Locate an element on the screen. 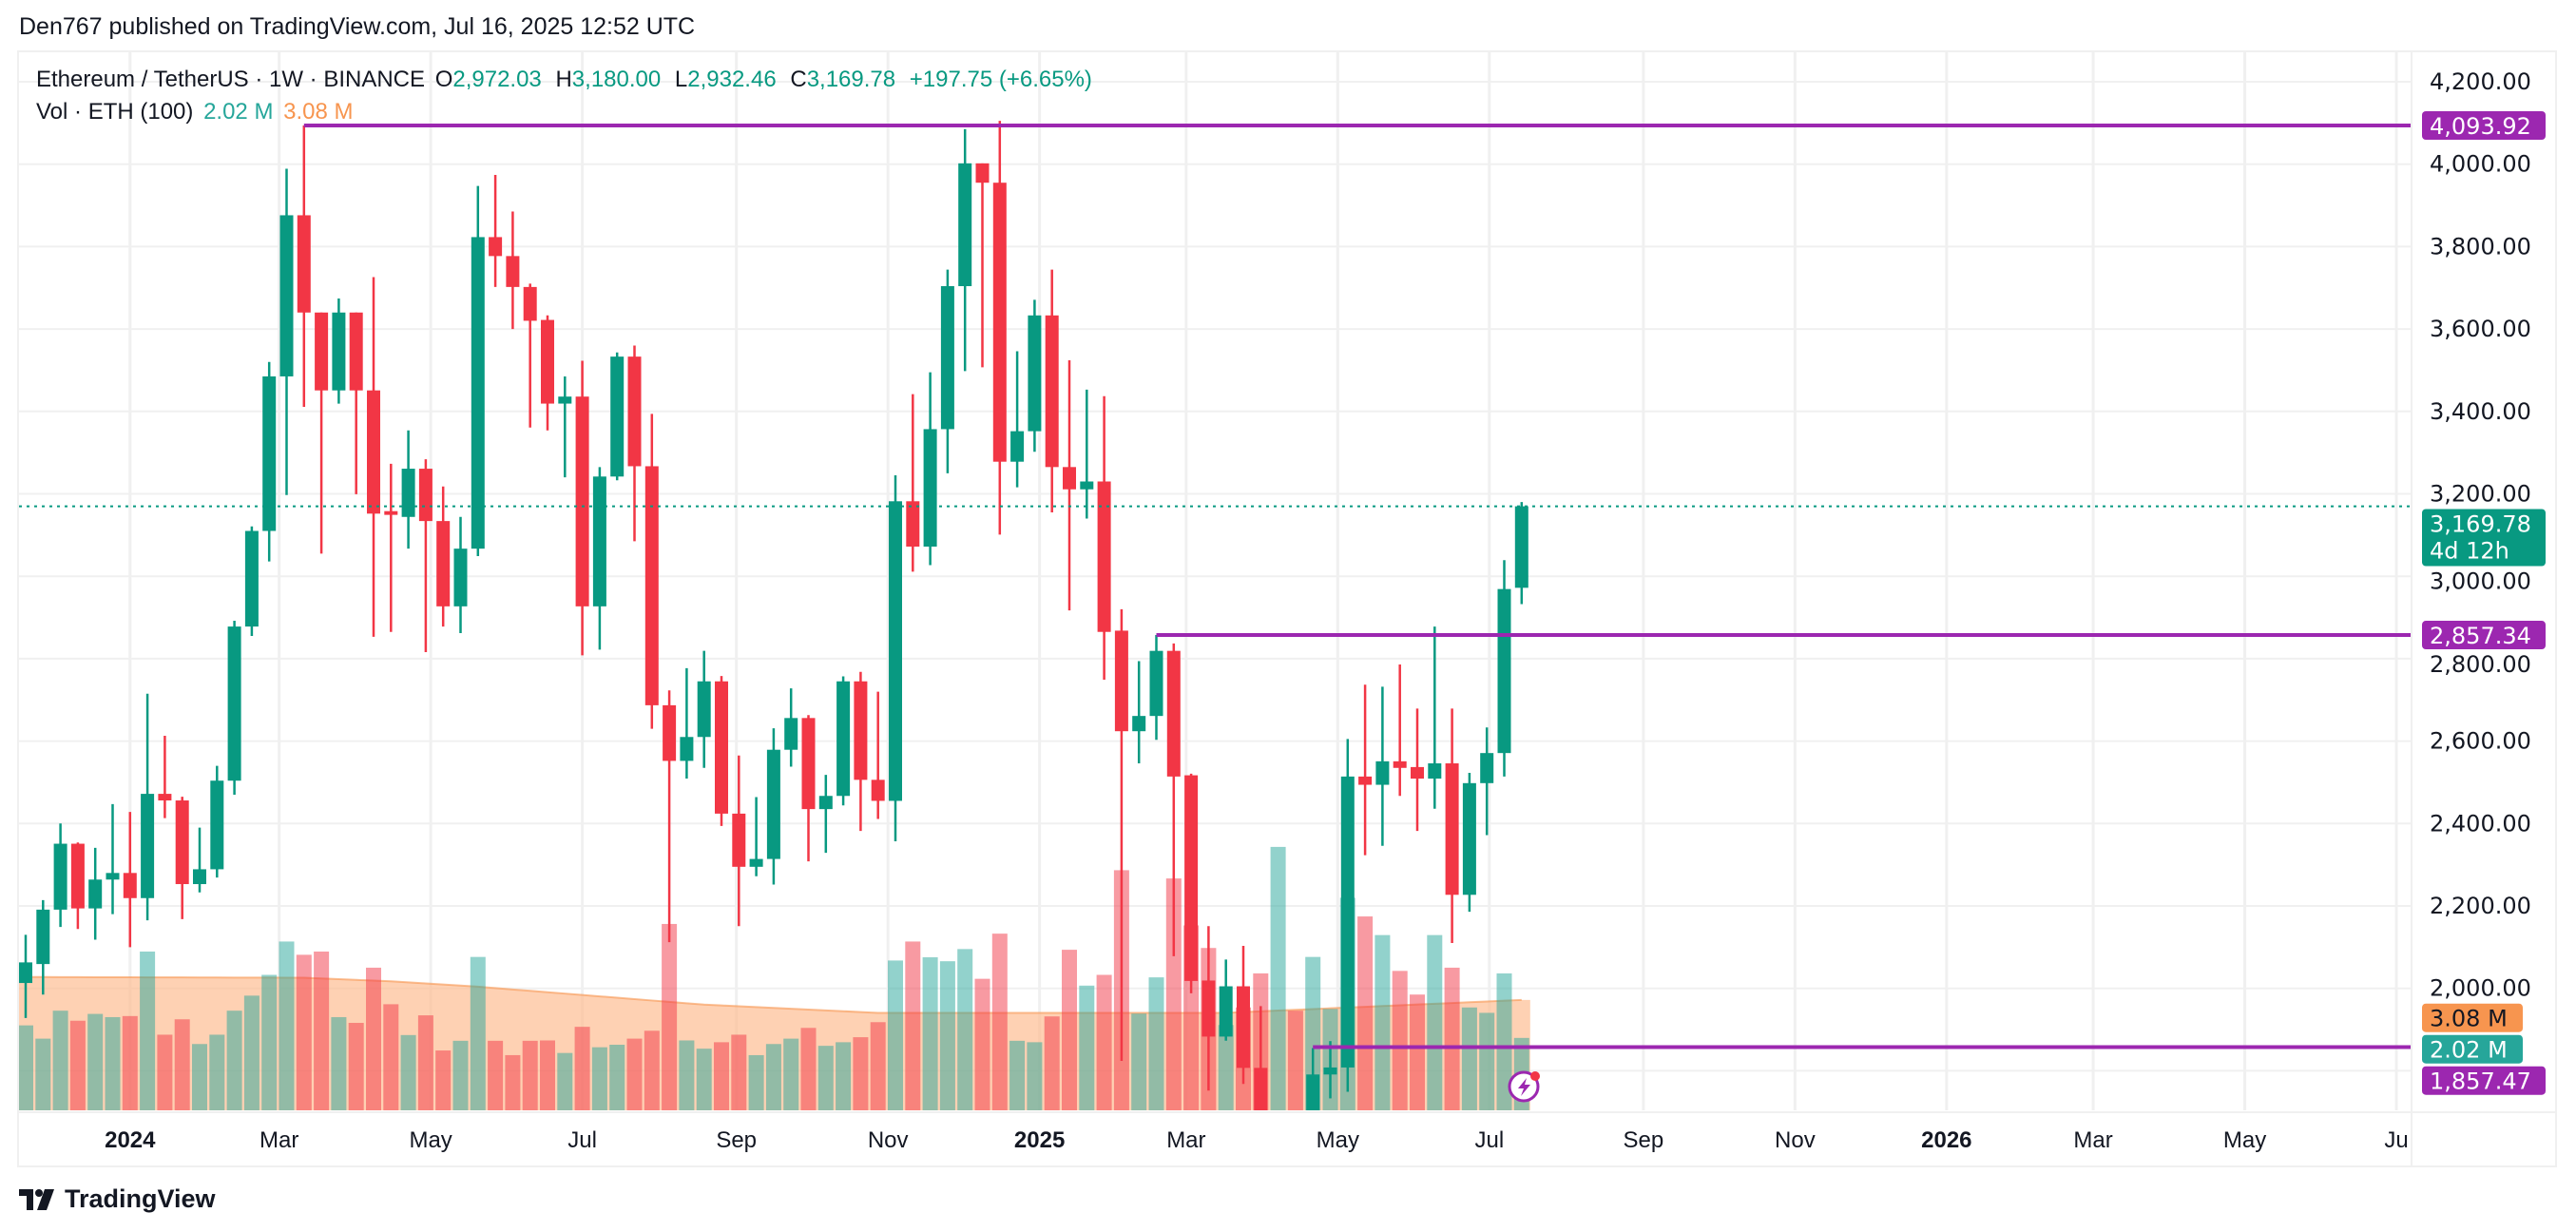 The height and width of the screenshot is (1232, 2576). price-tick-label: 3,200.00 is located at coordinates (2481, 495).